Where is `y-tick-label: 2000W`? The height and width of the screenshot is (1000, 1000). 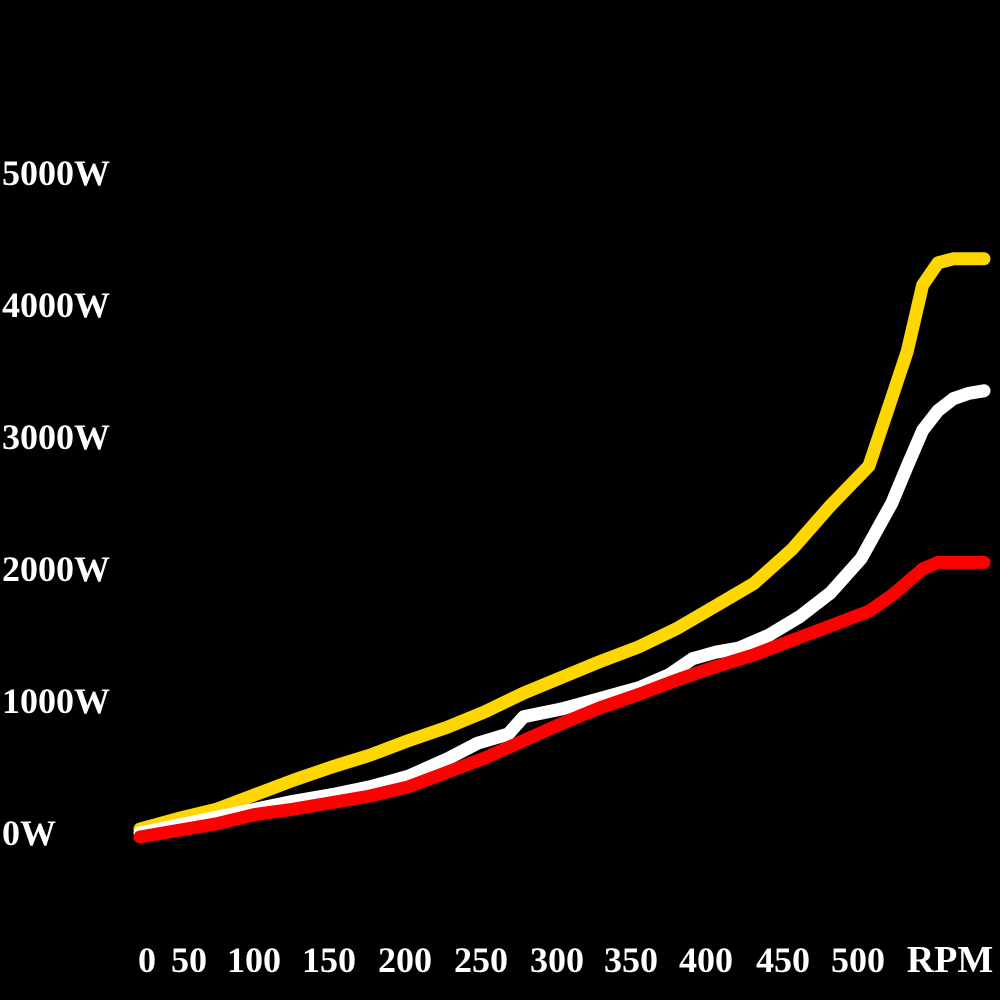
y-tick-label: 2000W is located at coordinates (56, 569).